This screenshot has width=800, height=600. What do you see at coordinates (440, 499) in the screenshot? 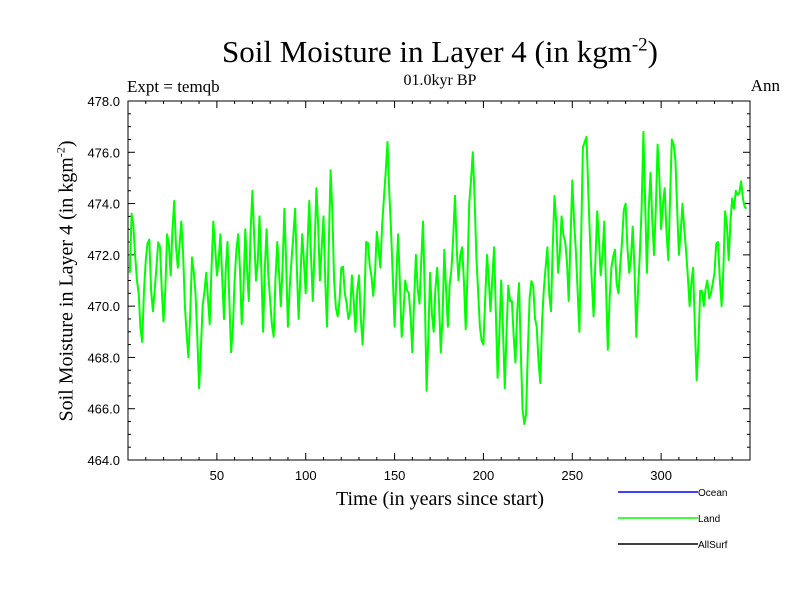
I see `x-axis-label: Time (in years since start)` at bounding box center [440, 499].